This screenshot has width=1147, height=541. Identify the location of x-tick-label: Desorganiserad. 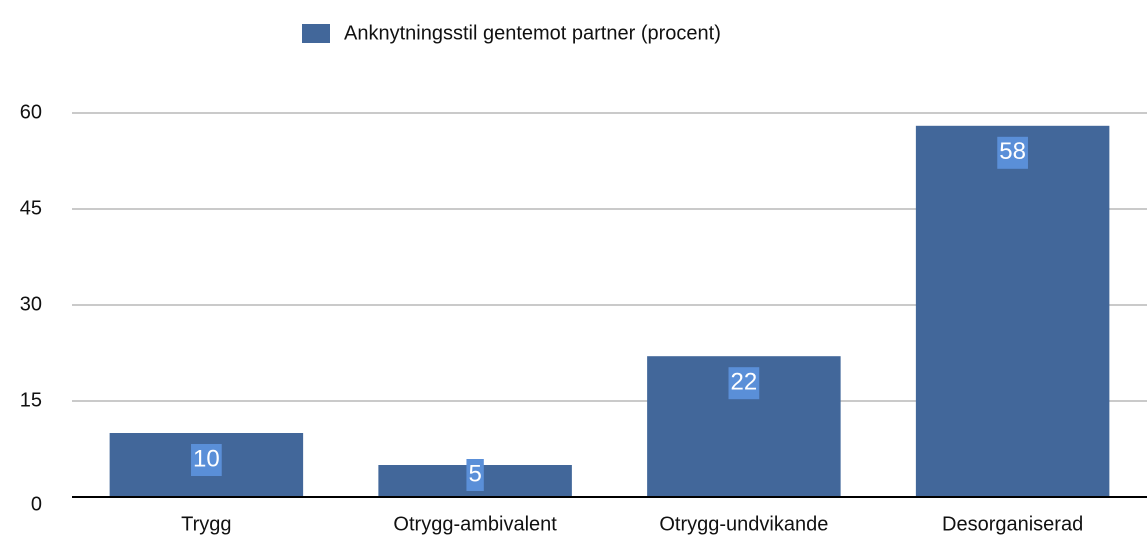
(1012, 524).